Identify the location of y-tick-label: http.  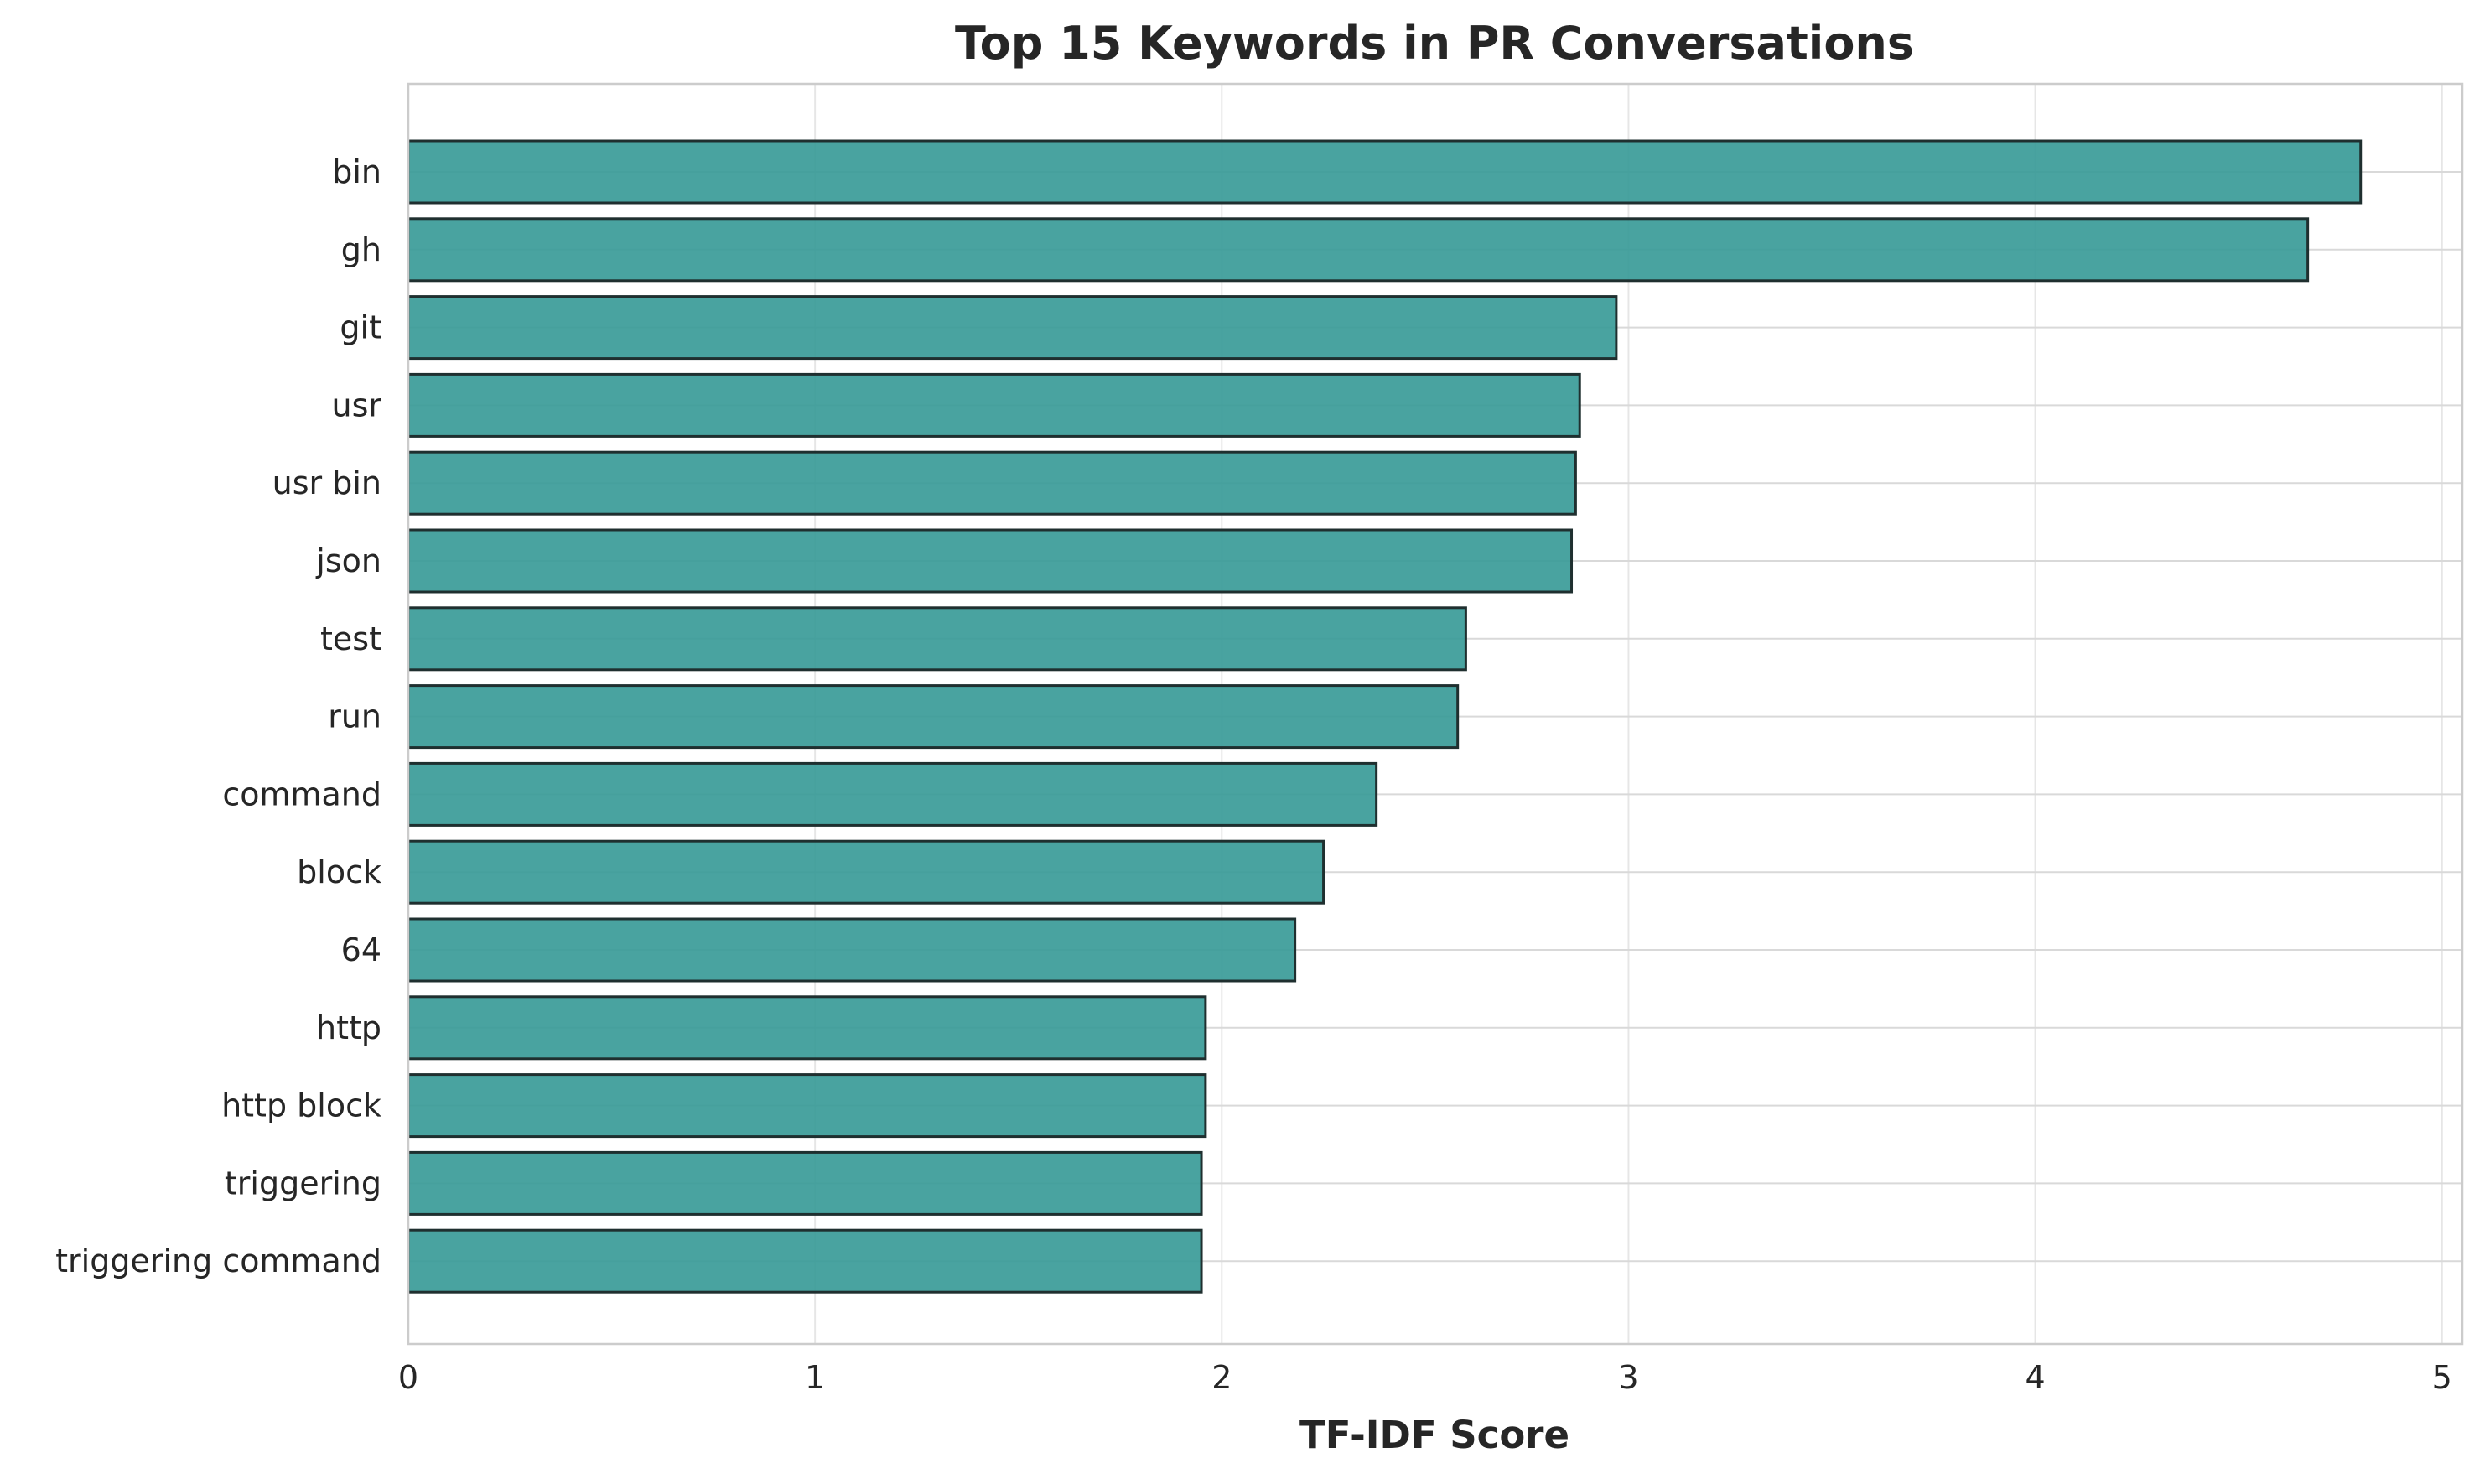
(348, 1027).